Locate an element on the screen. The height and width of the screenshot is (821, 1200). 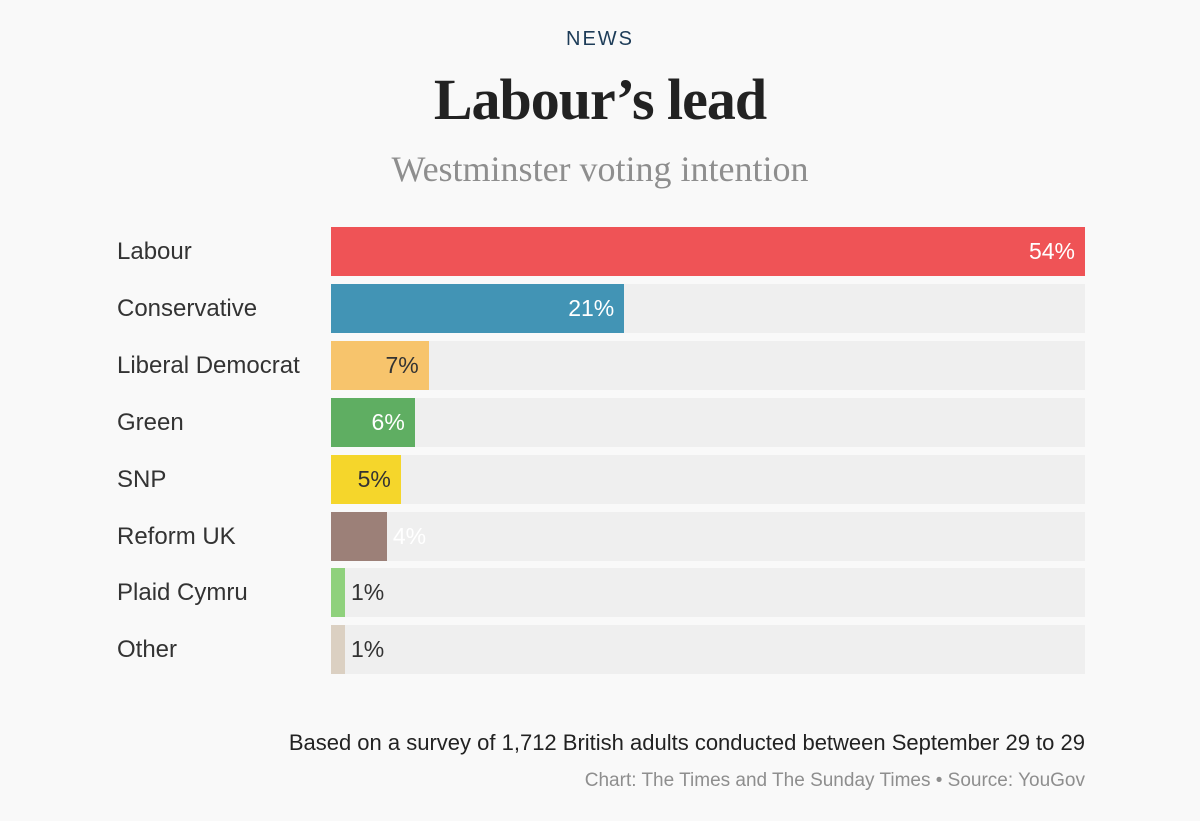
bar-track-snp: 5% is located at coordinates (708, 479).